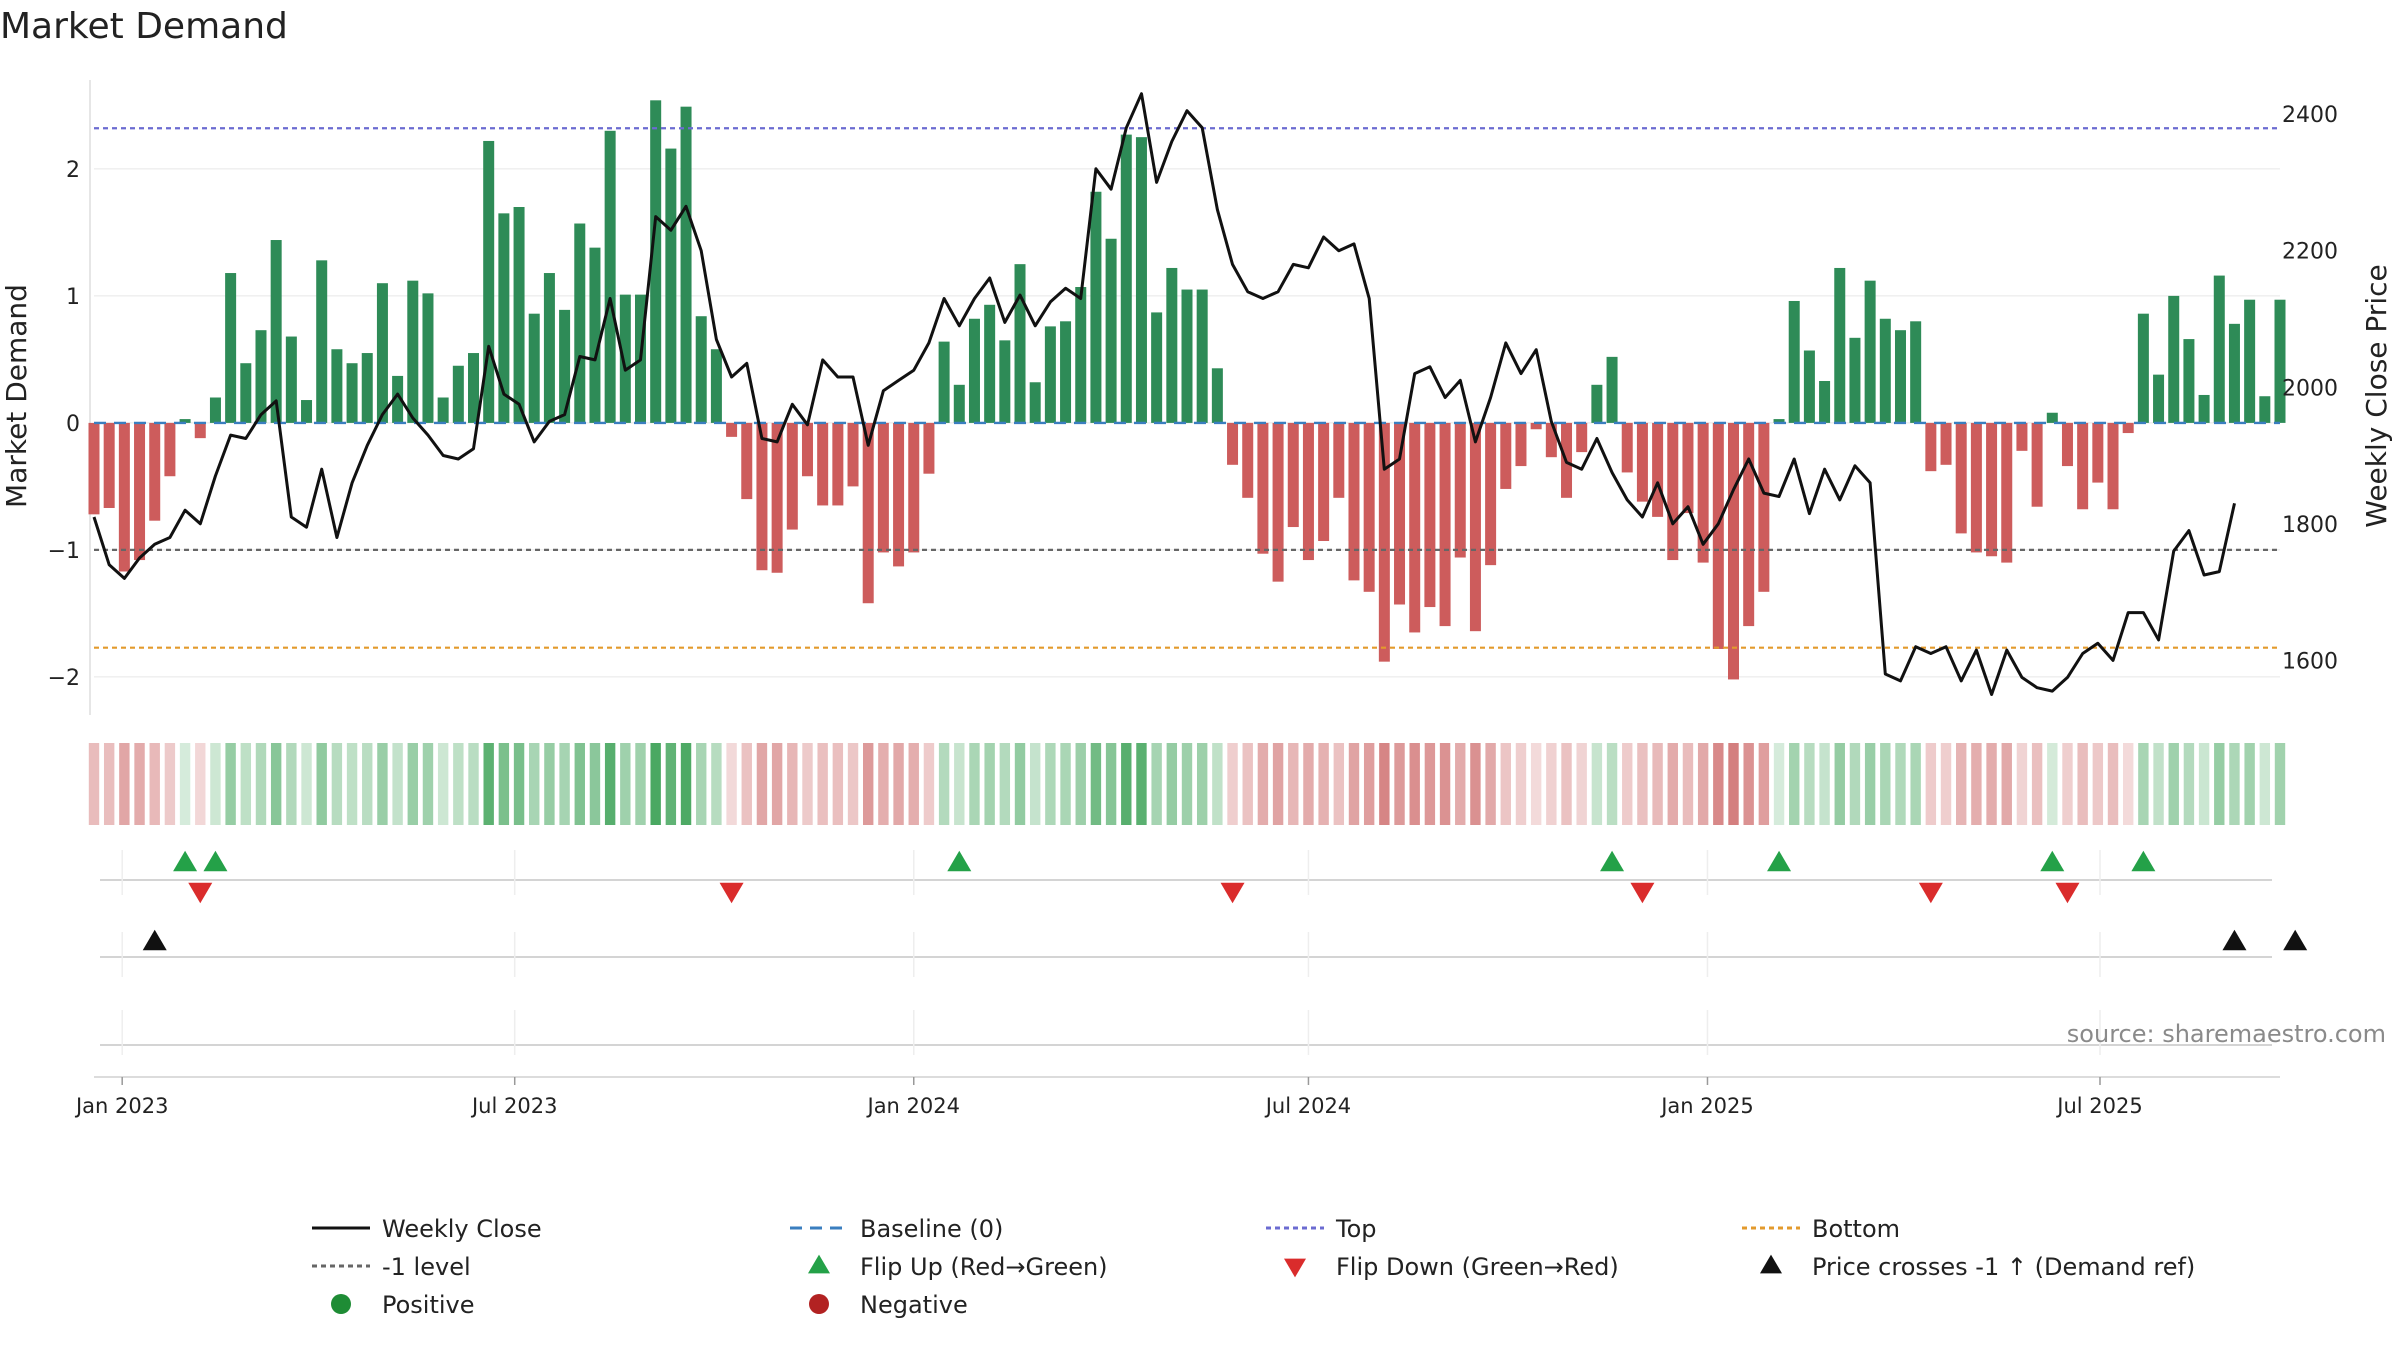 This screenshot has width=2400, height=1350. I want to click on chart-title: Market Demand, so click(144, 26).